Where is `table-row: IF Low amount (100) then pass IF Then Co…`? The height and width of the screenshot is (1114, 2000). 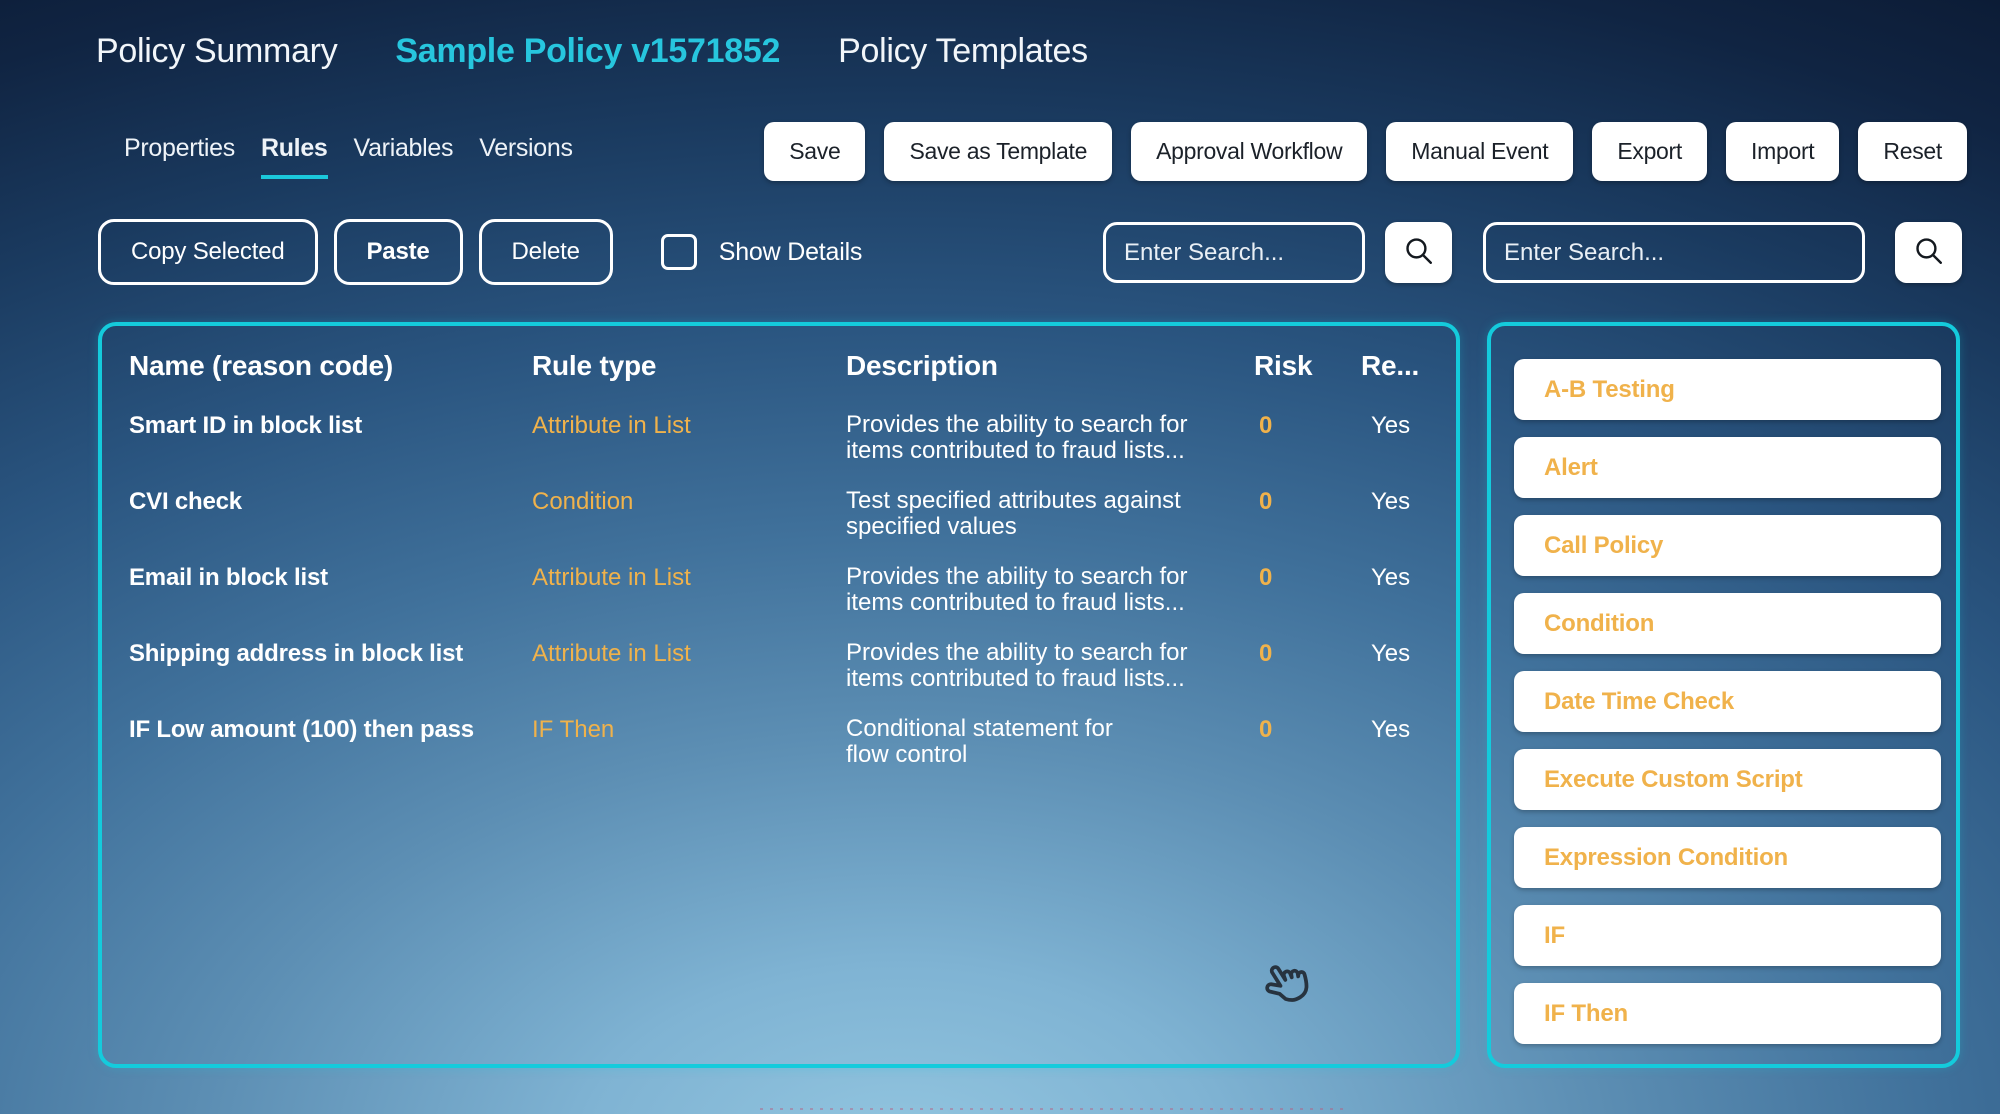
table-row: IF Low amount (100) then pass IF Then Co… is located at coordinates (782, 754).